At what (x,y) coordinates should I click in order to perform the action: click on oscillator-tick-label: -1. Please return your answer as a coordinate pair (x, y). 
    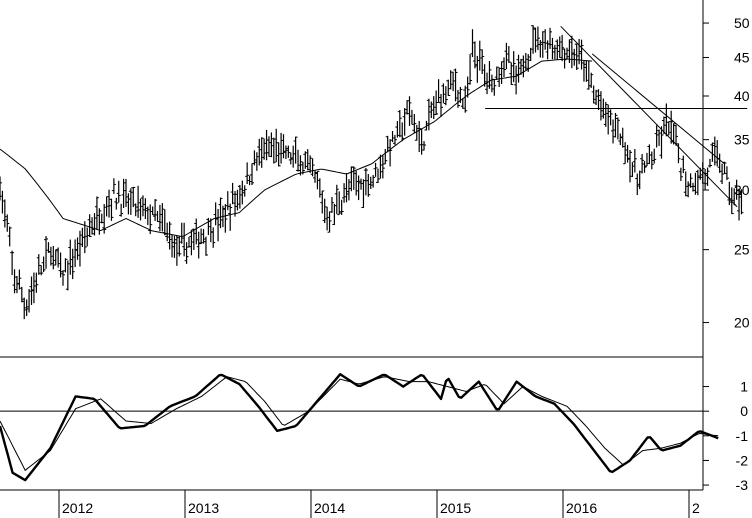
    Looking at the image, I should click on (742, 436).